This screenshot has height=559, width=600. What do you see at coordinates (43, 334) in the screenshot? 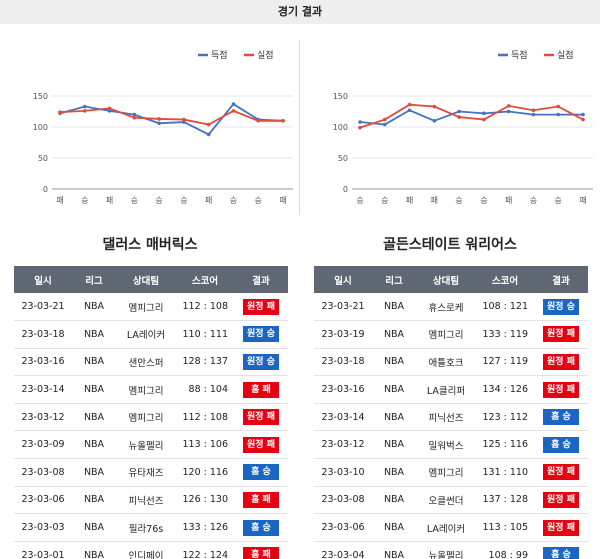
I see `cell-date: 23-03-18` at bounding box center [43, 334].